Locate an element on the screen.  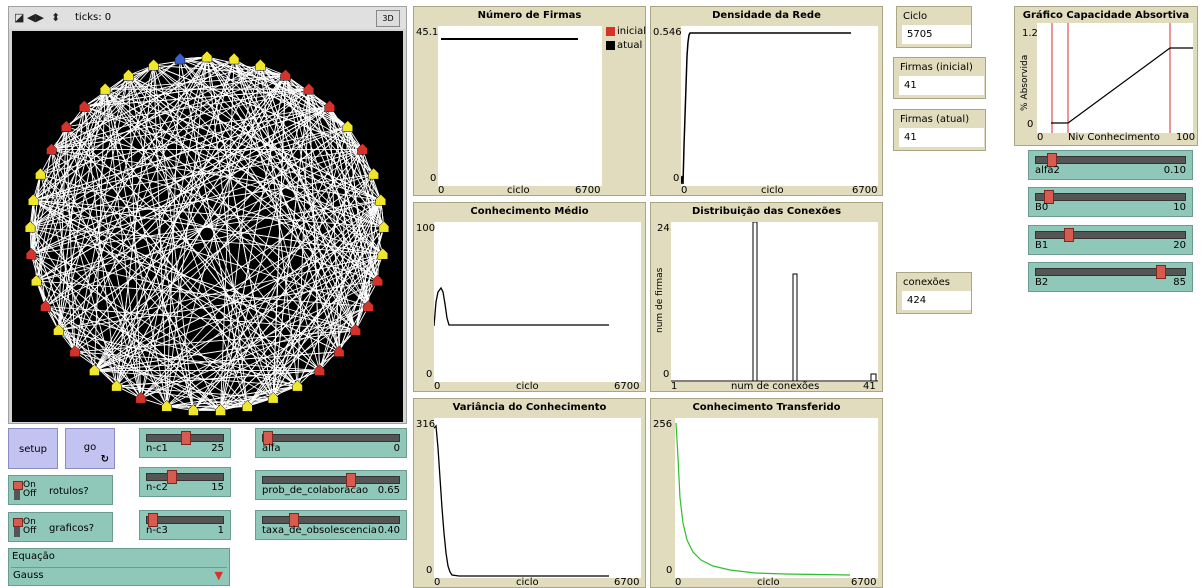
slider-alfa2: alfa2 0.10 is located at coordinates (1110, 165).